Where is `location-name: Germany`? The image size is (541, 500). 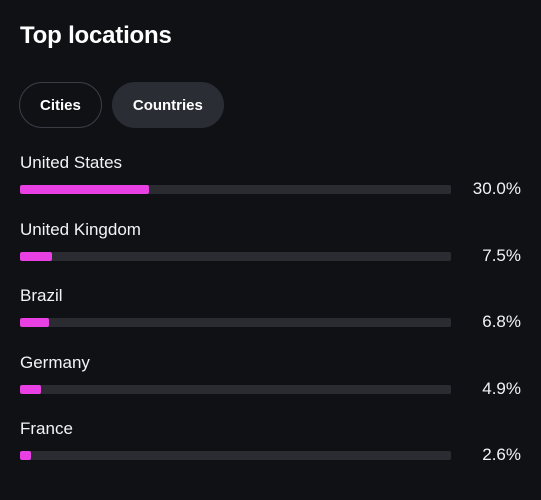
location-name: Germany is located at coordinates (55, 362).